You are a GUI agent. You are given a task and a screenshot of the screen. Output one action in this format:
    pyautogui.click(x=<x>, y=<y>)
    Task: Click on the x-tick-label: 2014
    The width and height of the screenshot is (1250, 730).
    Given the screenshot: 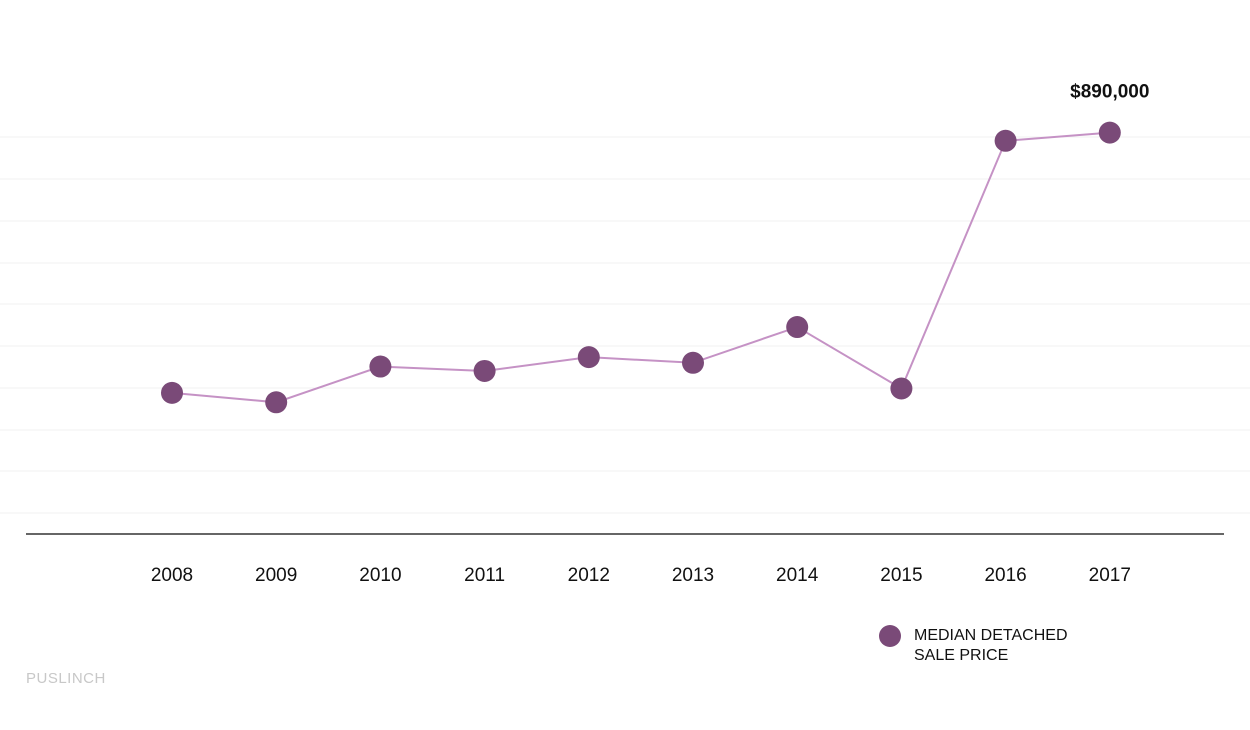 What is the action you would take?
    pyautogui.click(x=797, y=575)
    